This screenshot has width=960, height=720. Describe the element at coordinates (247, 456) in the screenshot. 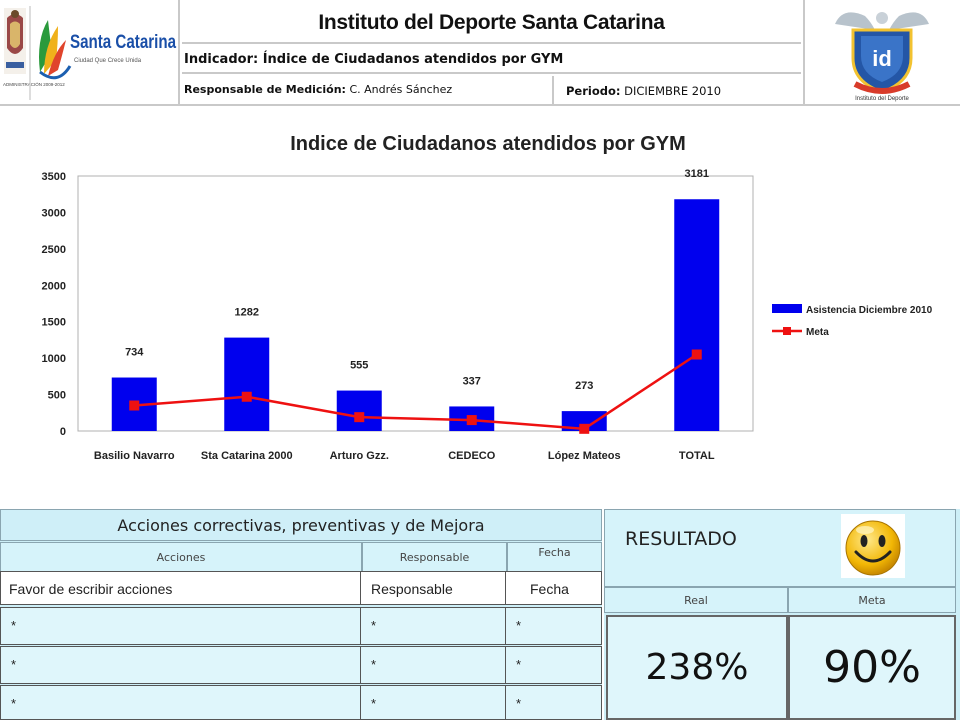

I see `x-tick-label: Sta Catarina 2000` at that location.